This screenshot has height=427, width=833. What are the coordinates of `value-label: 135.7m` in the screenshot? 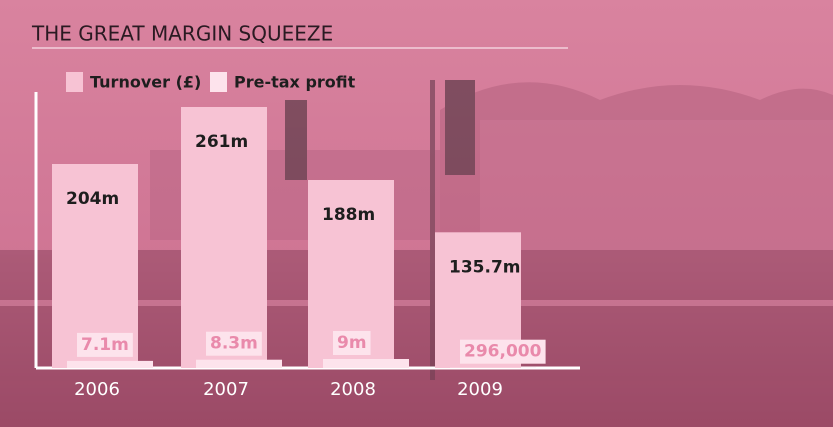 It's located at (485, 267).